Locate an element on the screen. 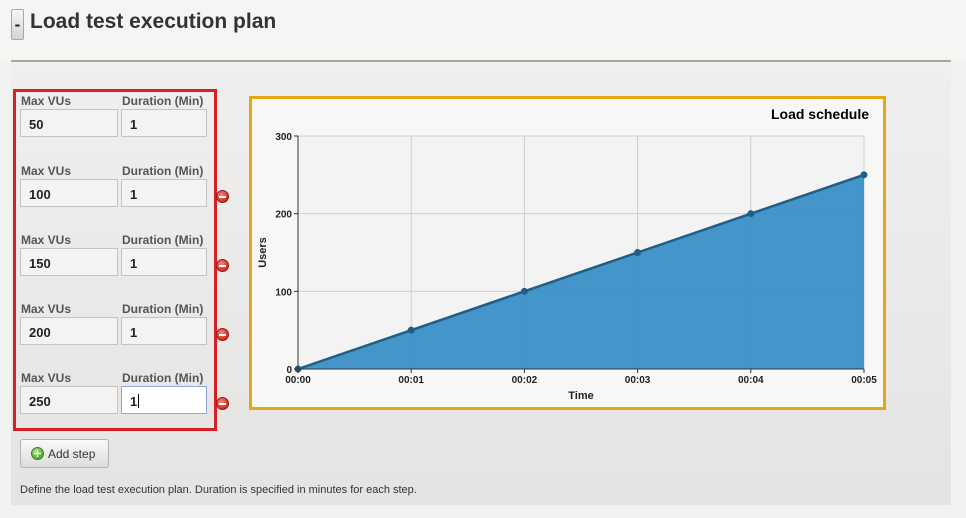 The width and height of the screenshot is (966, 518). page-title: Load test execution plan is located at coordinates (153, 21).